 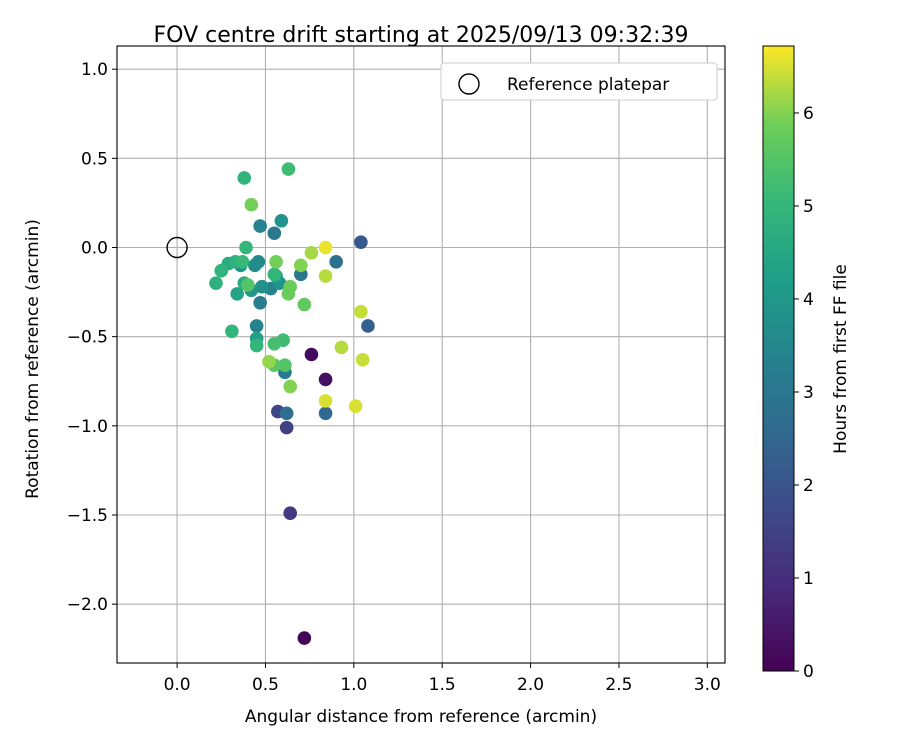 What do you see at coordinates (469, 84) in the screenshot?
I see `legend-marker-icon` at bounding box center [469, 84].